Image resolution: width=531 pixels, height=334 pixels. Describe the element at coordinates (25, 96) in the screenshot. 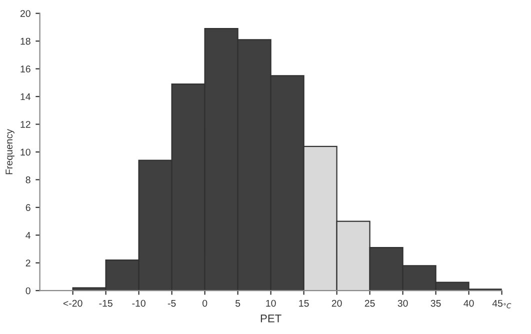

I see `y-tick-label: 14` at that location.